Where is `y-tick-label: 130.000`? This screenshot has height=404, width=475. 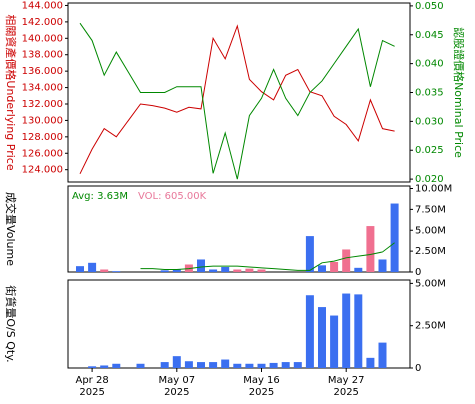
y-tick-label: 130.000 is located at coordinates (42, 120).